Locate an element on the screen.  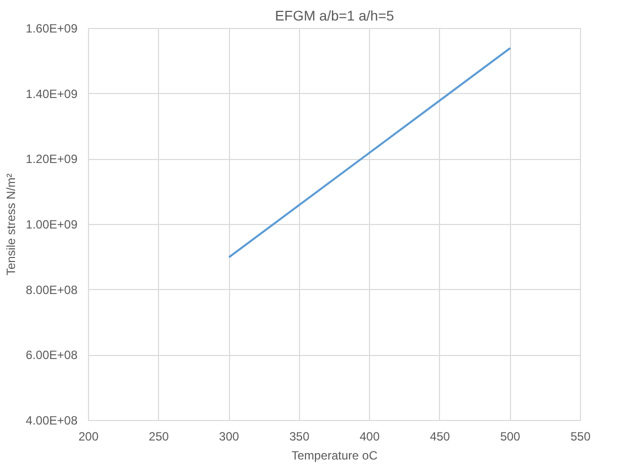
x-tick-label: 450 is located at coordinates (440, 437).